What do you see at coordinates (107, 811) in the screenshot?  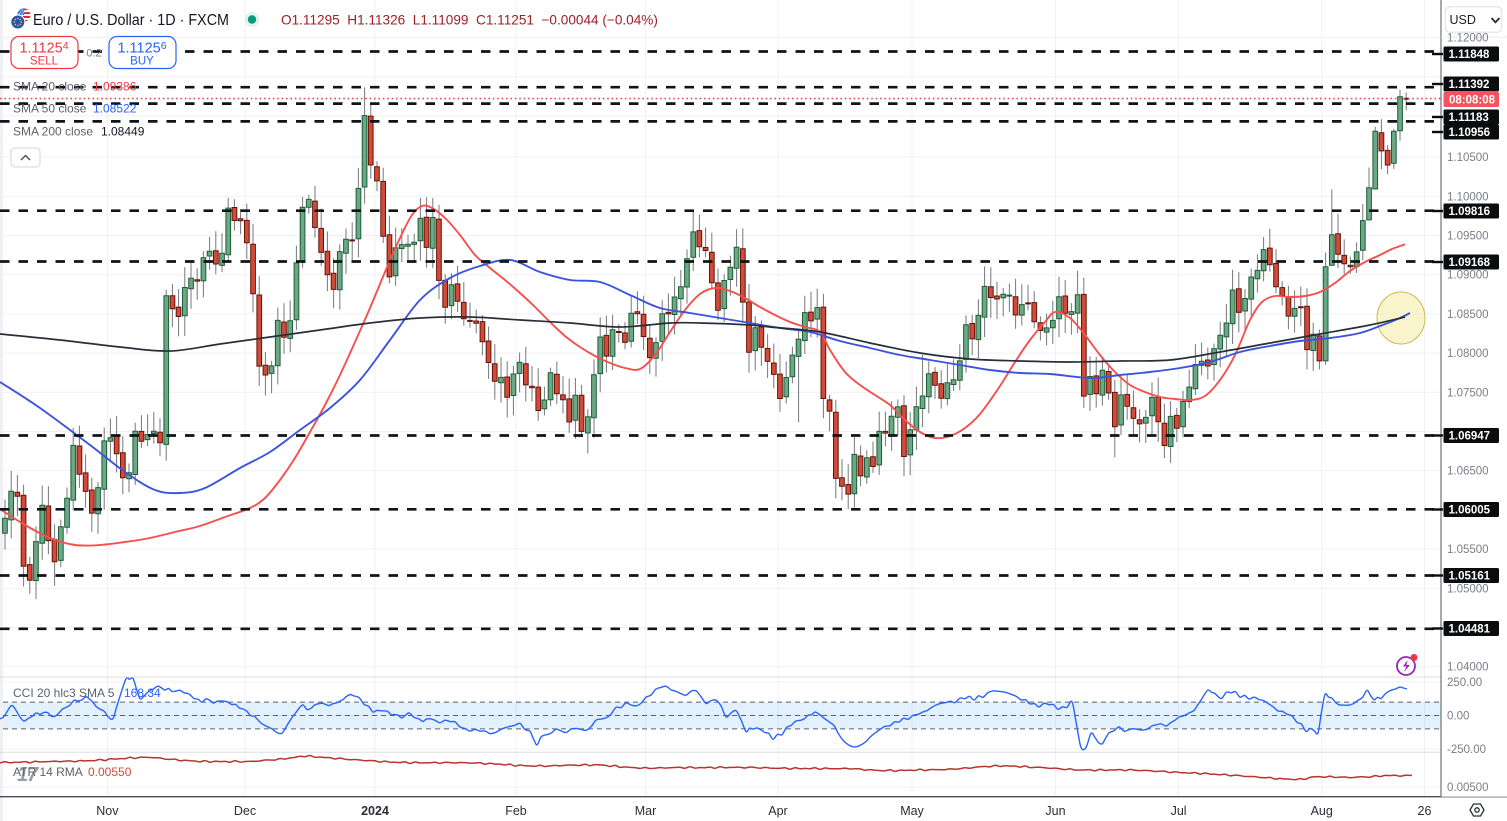 I see `svg-text: Nov` at bounding box center [107, 811].